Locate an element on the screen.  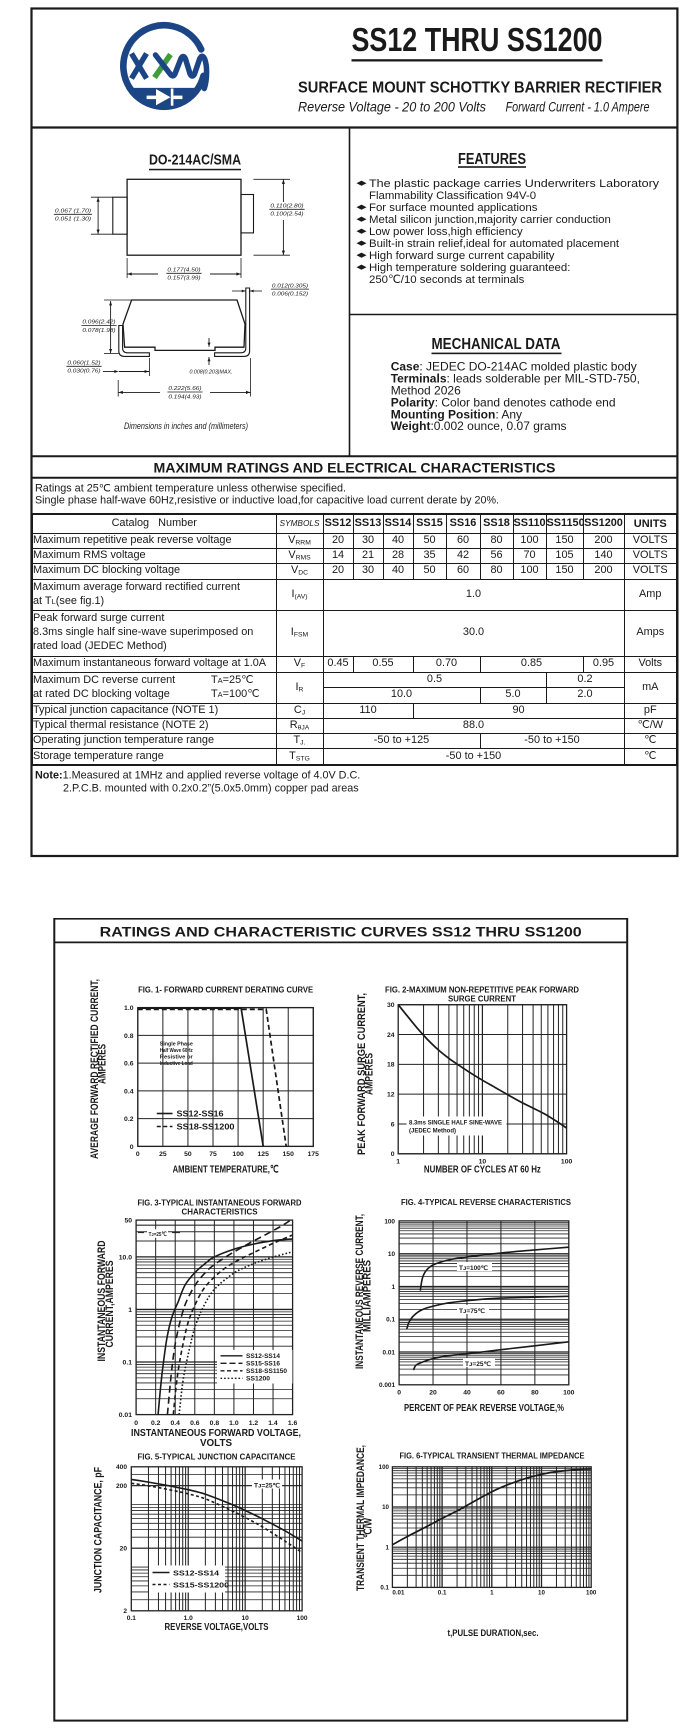
svg-text: (JEDEC Method) is located at coordinates (432, 1131).